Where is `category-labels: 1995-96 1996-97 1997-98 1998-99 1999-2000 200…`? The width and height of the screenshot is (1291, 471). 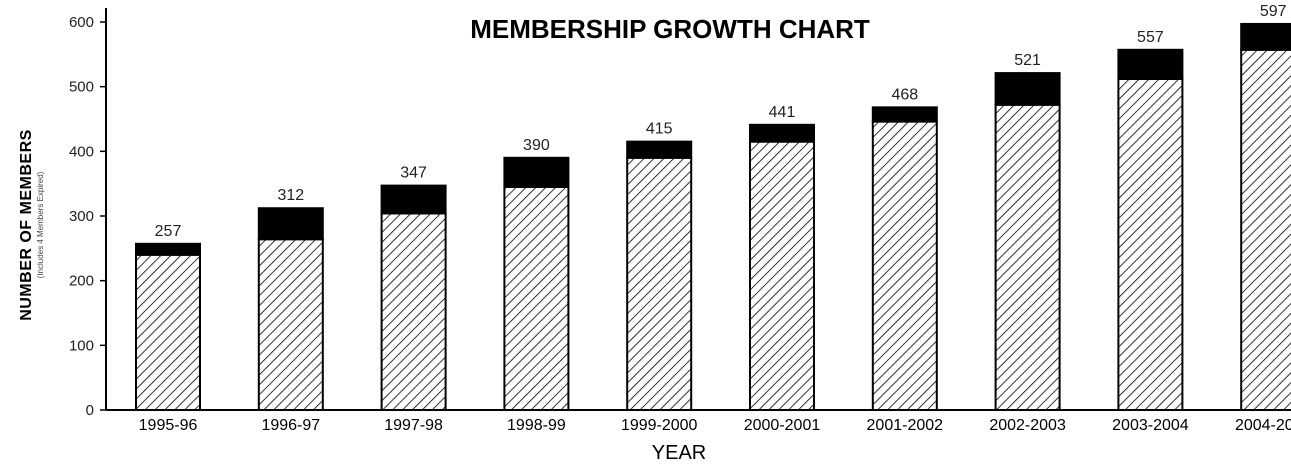 category-labels: 1995-96 1996-97 1997-98 1998-99 1999-2000 200… is located at coordinates (715, 425).